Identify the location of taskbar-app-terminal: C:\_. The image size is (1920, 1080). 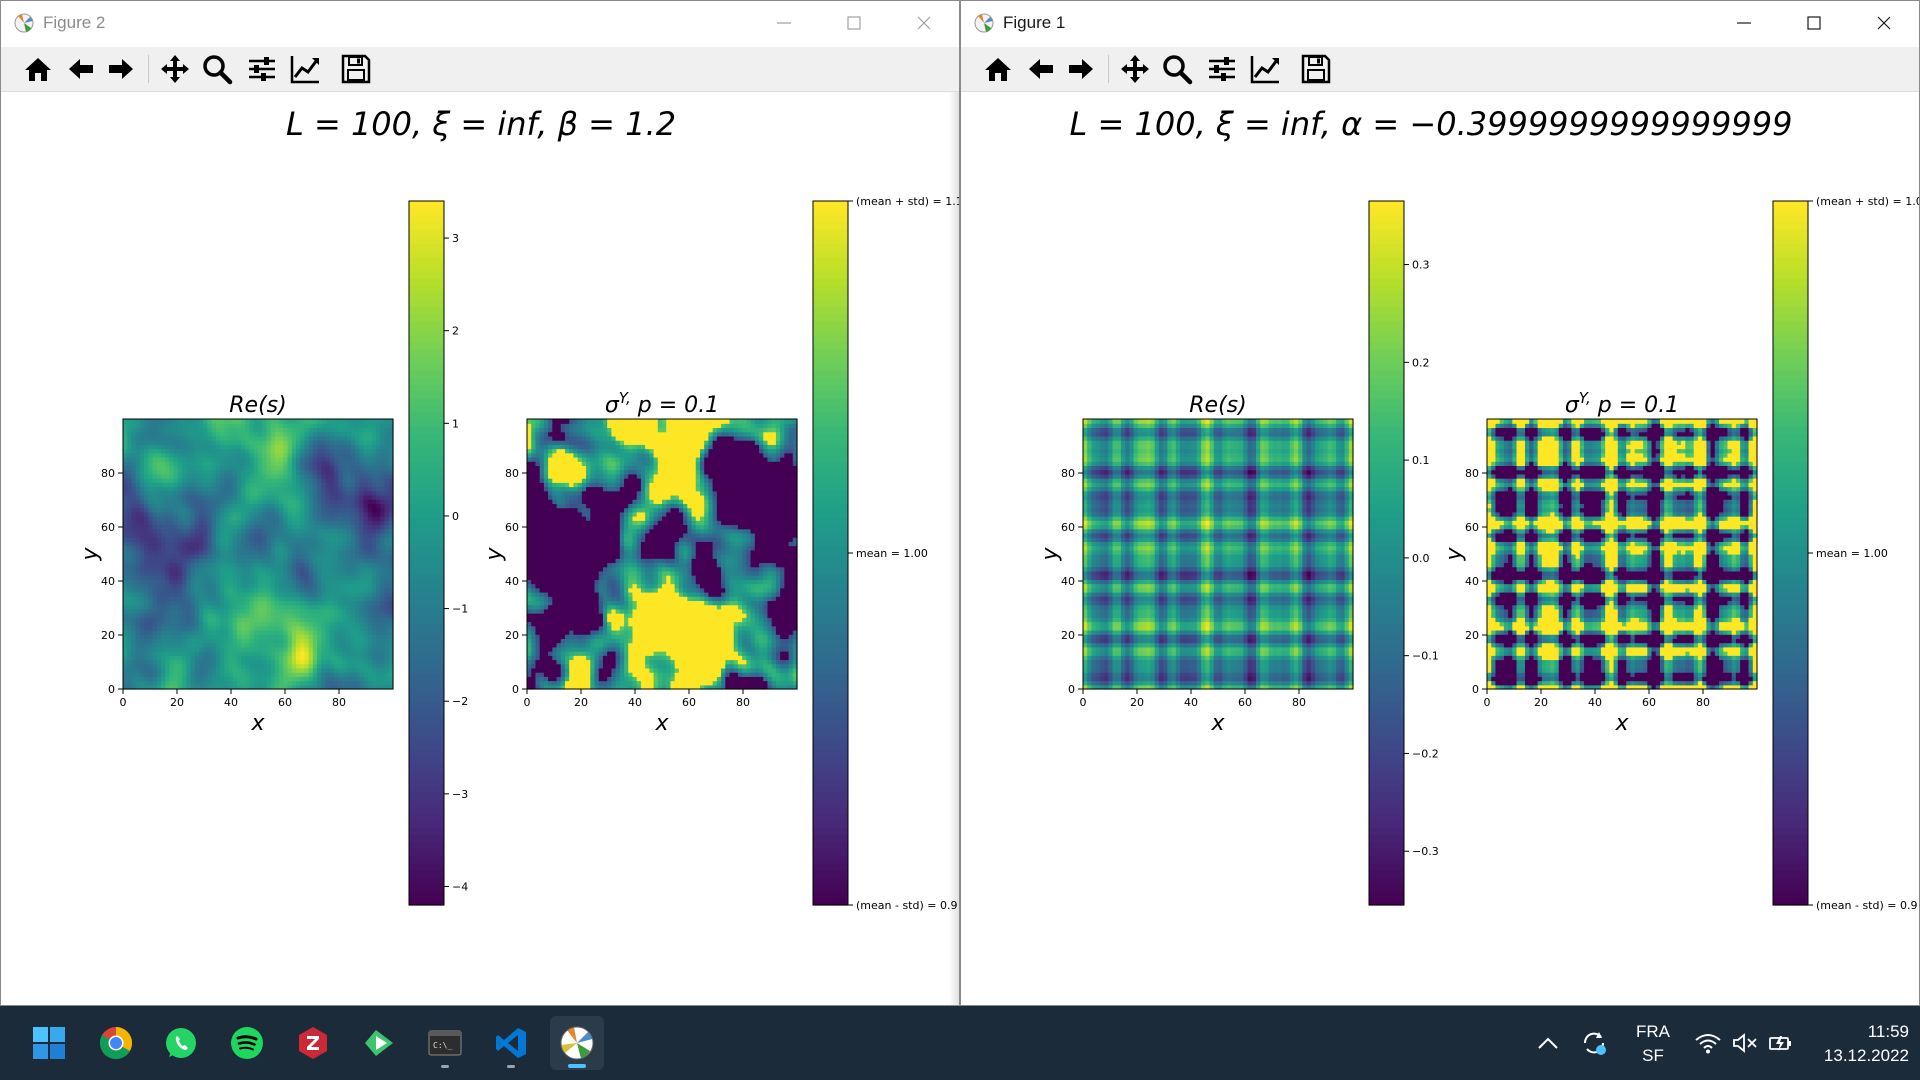
(445, 1043).